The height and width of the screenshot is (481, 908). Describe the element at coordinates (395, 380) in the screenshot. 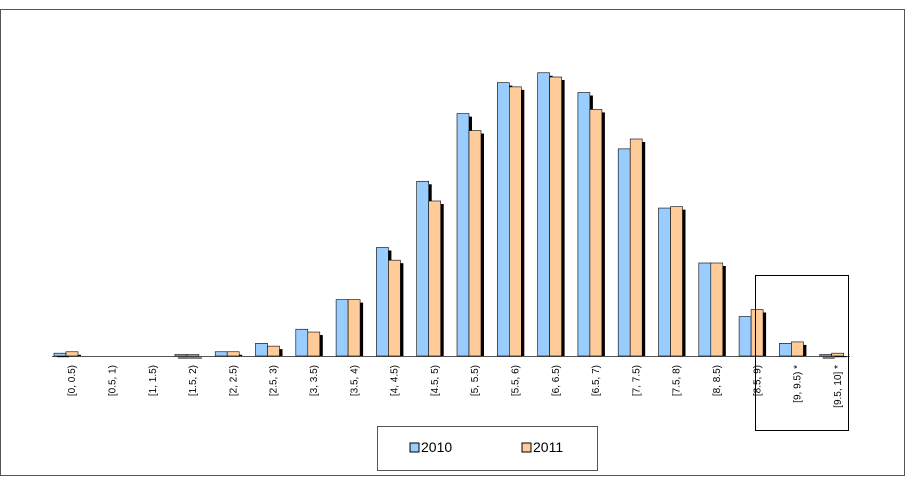

I see `tick-label-8: [4, 4.5)` at that location.